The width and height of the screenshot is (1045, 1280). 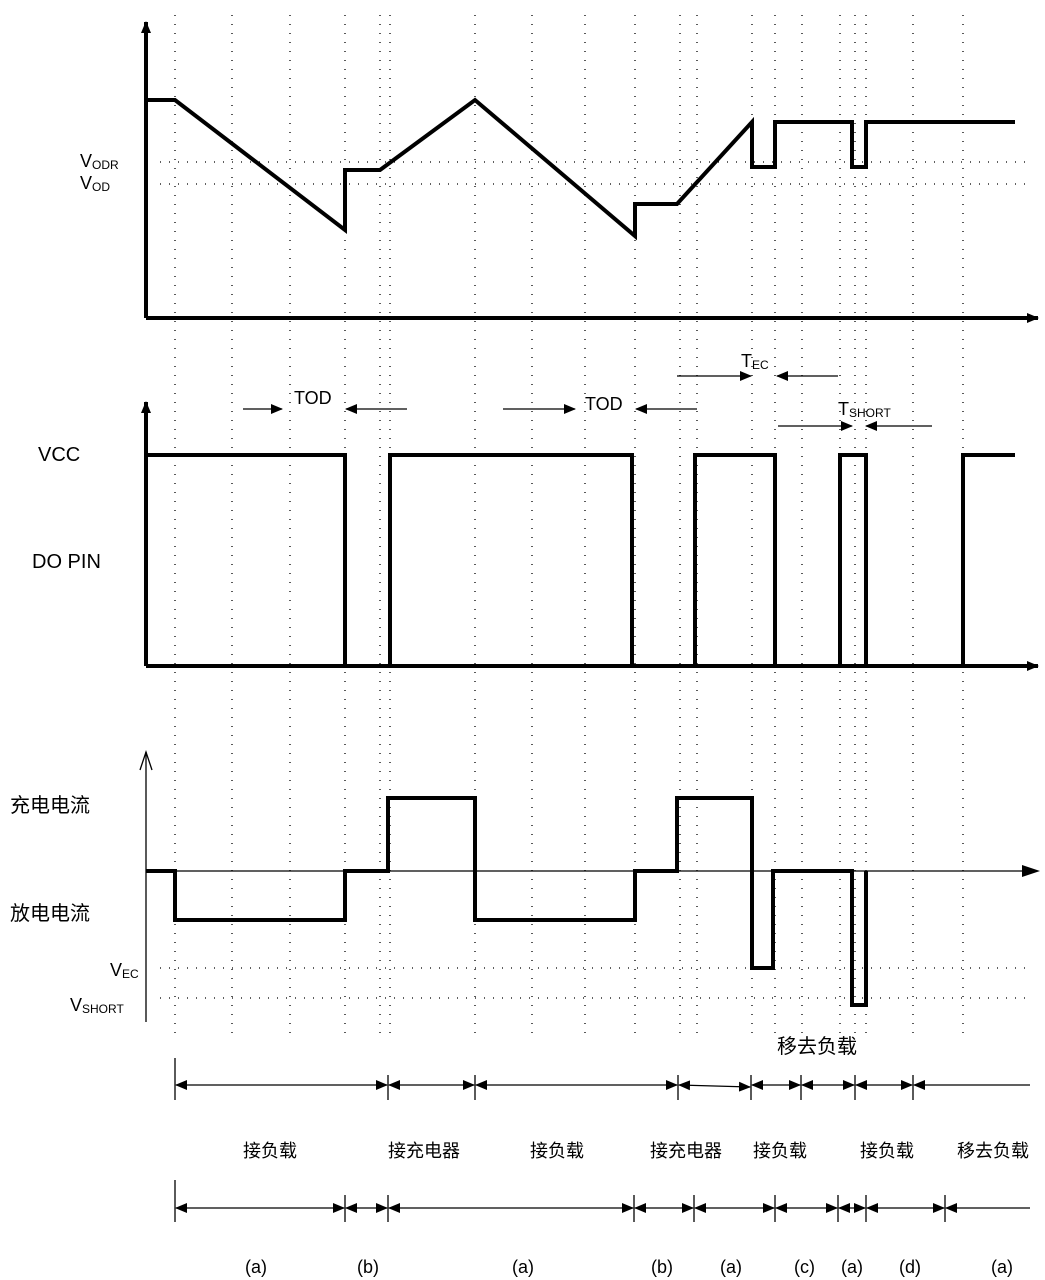 I want to click on tod-annotation-1: TOD, so click(x=325, y=401).